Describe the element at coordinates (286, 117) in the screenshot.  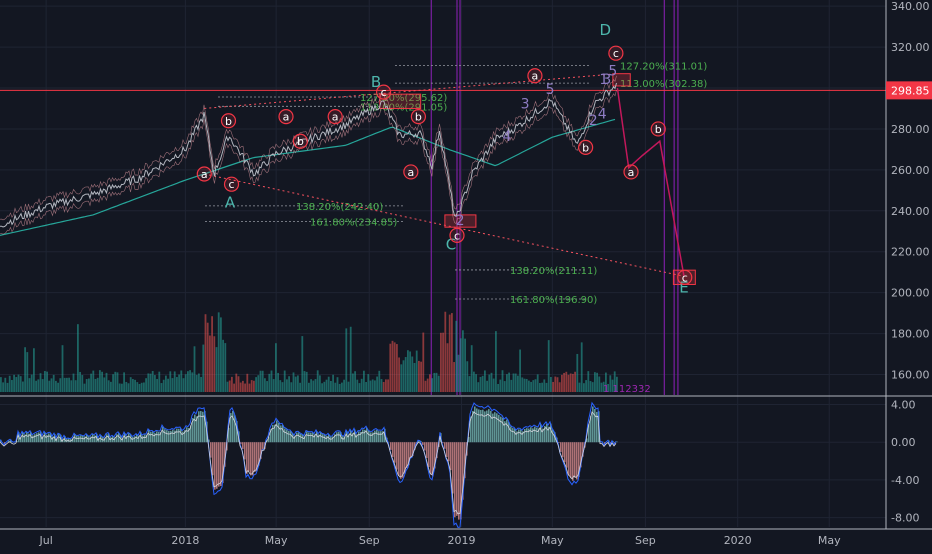
I see `wave-circle-label: a` at that location.